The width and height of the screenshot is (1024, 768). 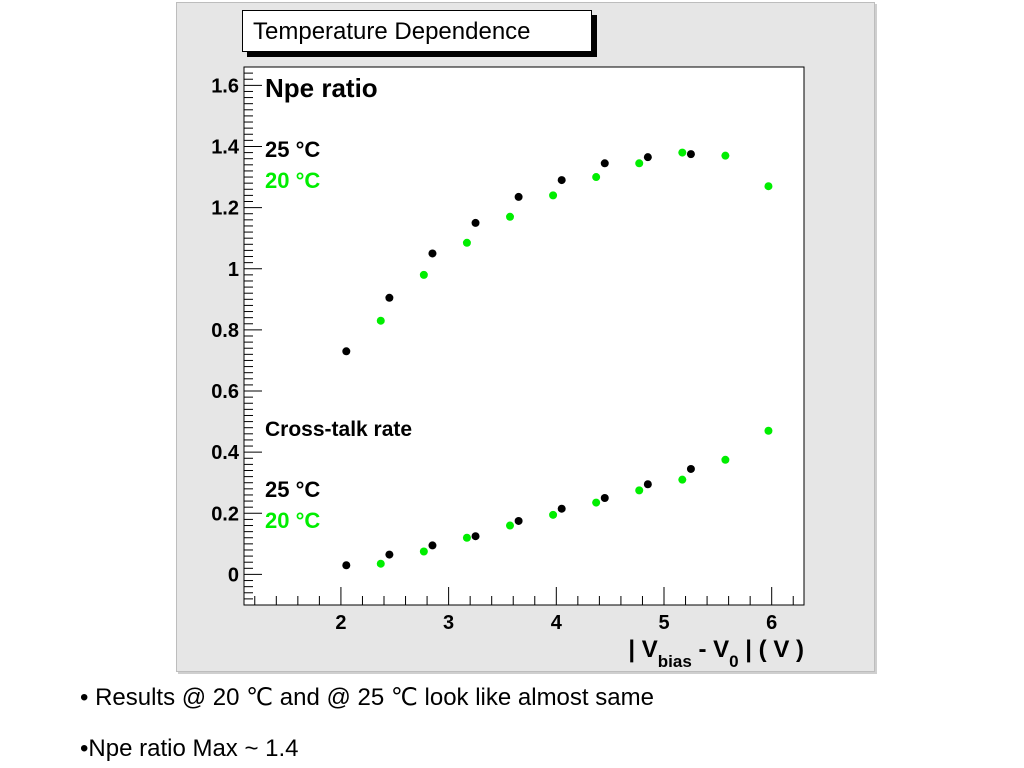 What do you see at coordinates (233, 575) in the screenshot?
I see `y-tick-label: 0` at bounding box center [233, 575].